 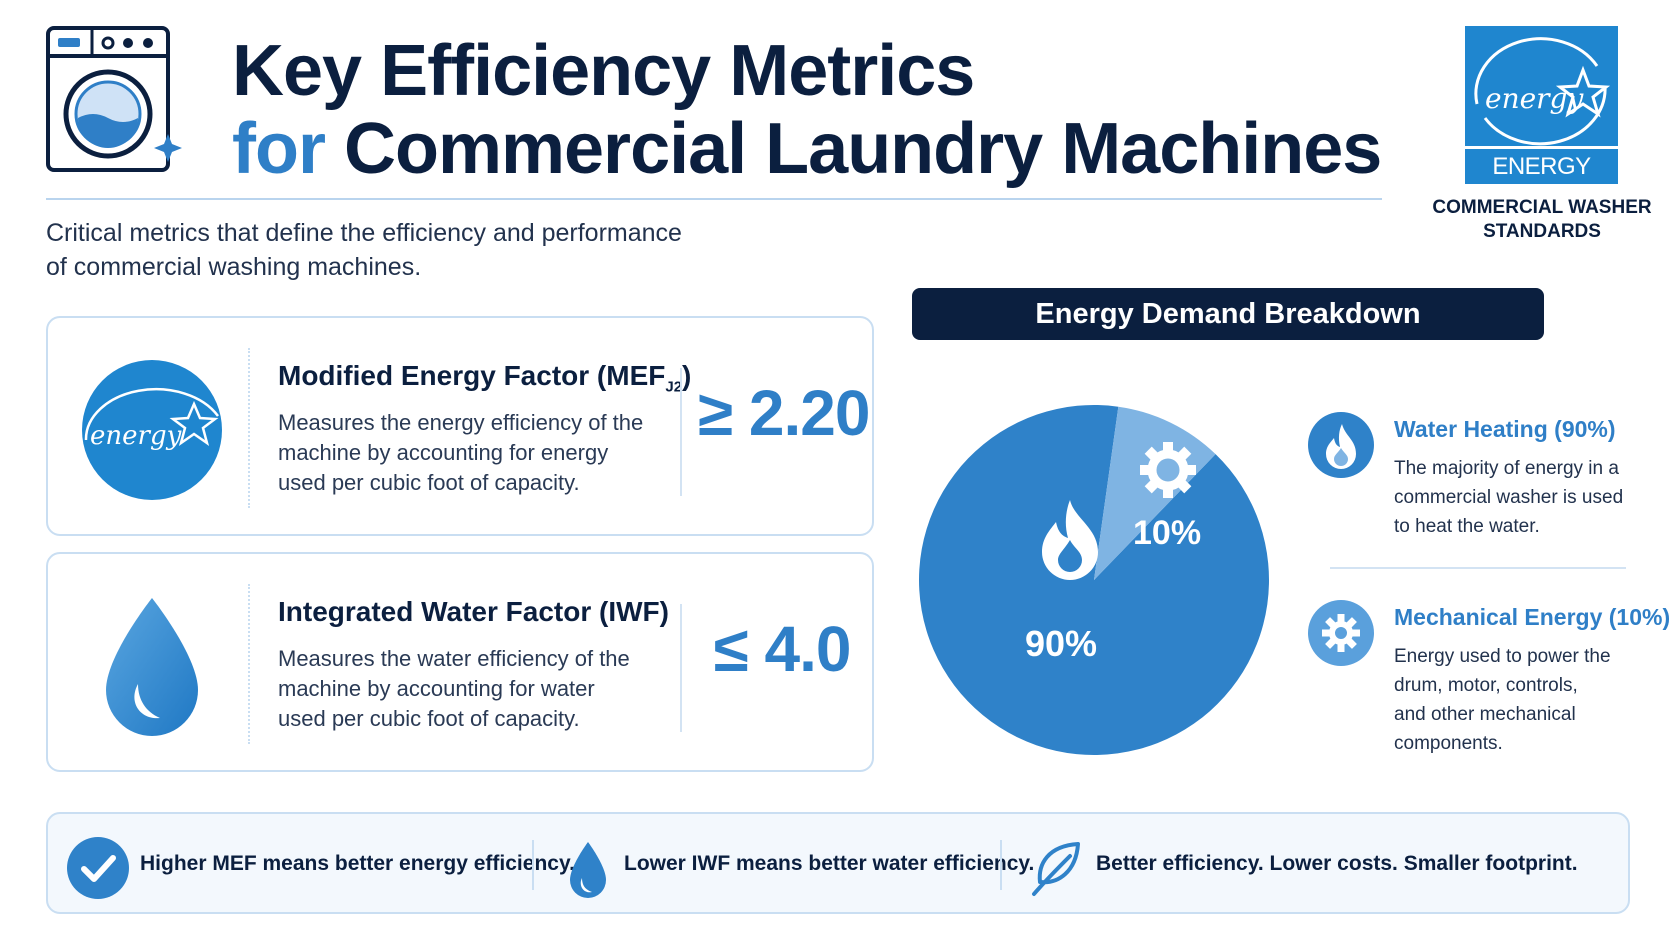 What do you see at coordinates (136, 436) in the screenshot?
I see `svg-text: energy` at bounding box center [136, 436].